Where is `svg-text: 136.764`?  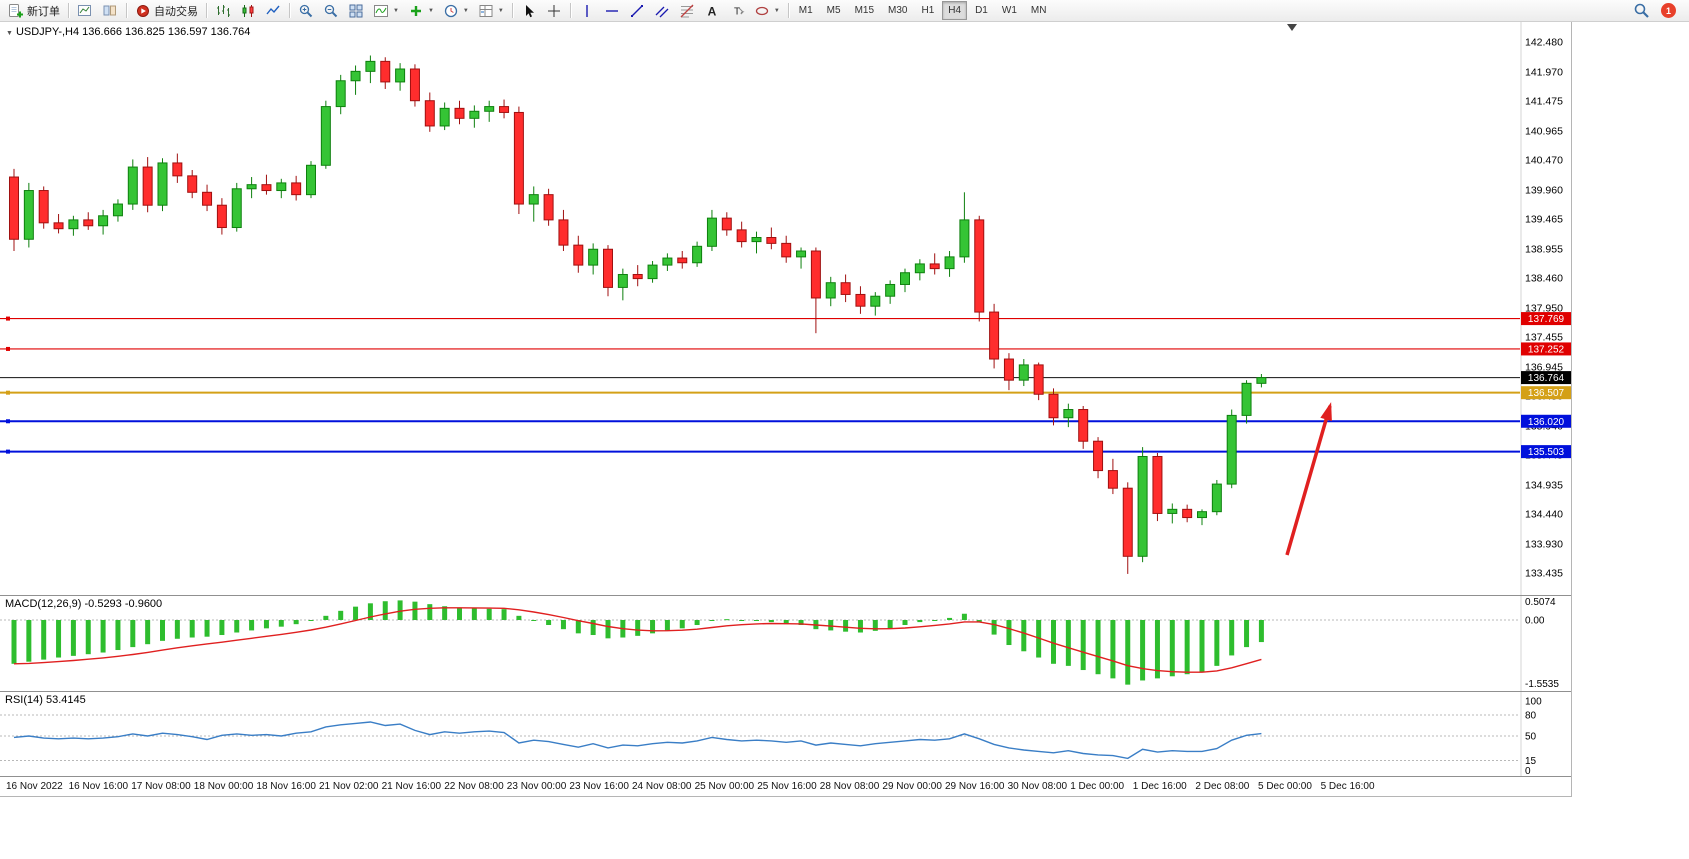 svg-text: 136.764 is located at coordinates (1546, 378).